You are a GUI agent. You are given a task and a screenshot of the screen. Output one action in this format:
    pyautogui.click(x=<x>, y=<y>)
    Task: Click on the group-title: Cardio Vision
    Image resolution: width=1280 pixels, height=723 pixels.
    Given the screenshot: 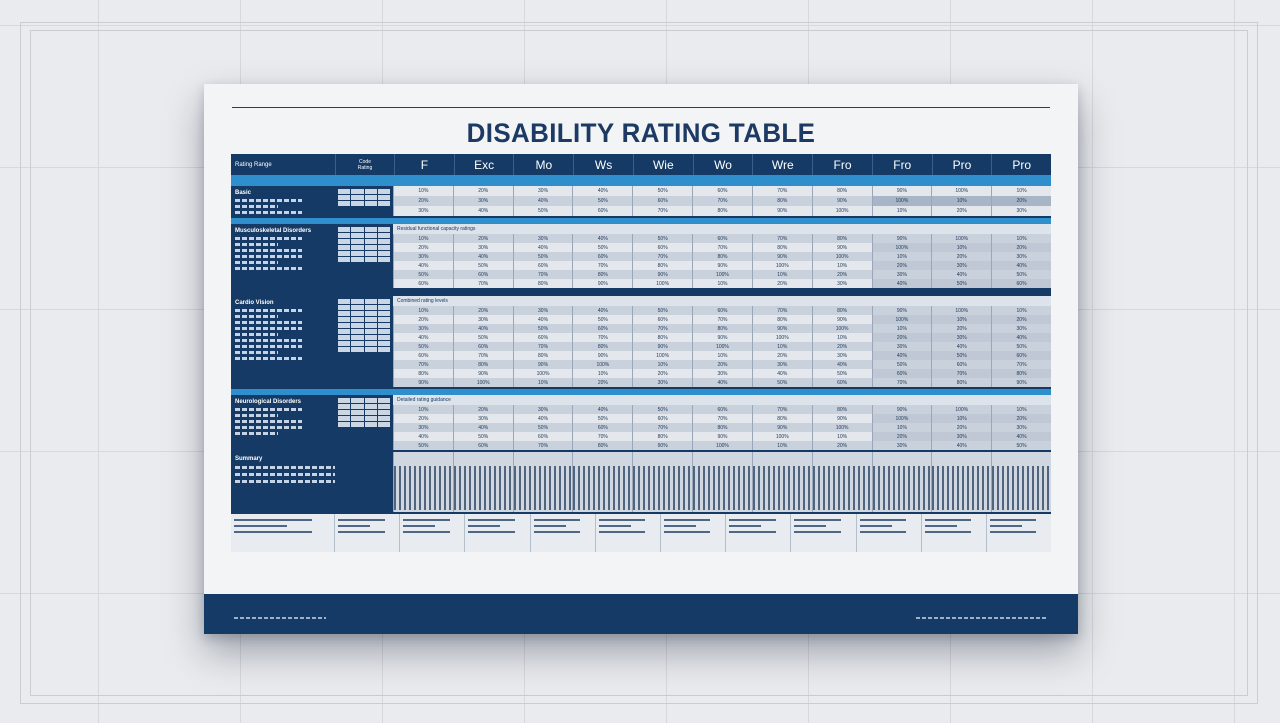 What is the action you would take?
    pyautogui.click(x=254, y=303)
    